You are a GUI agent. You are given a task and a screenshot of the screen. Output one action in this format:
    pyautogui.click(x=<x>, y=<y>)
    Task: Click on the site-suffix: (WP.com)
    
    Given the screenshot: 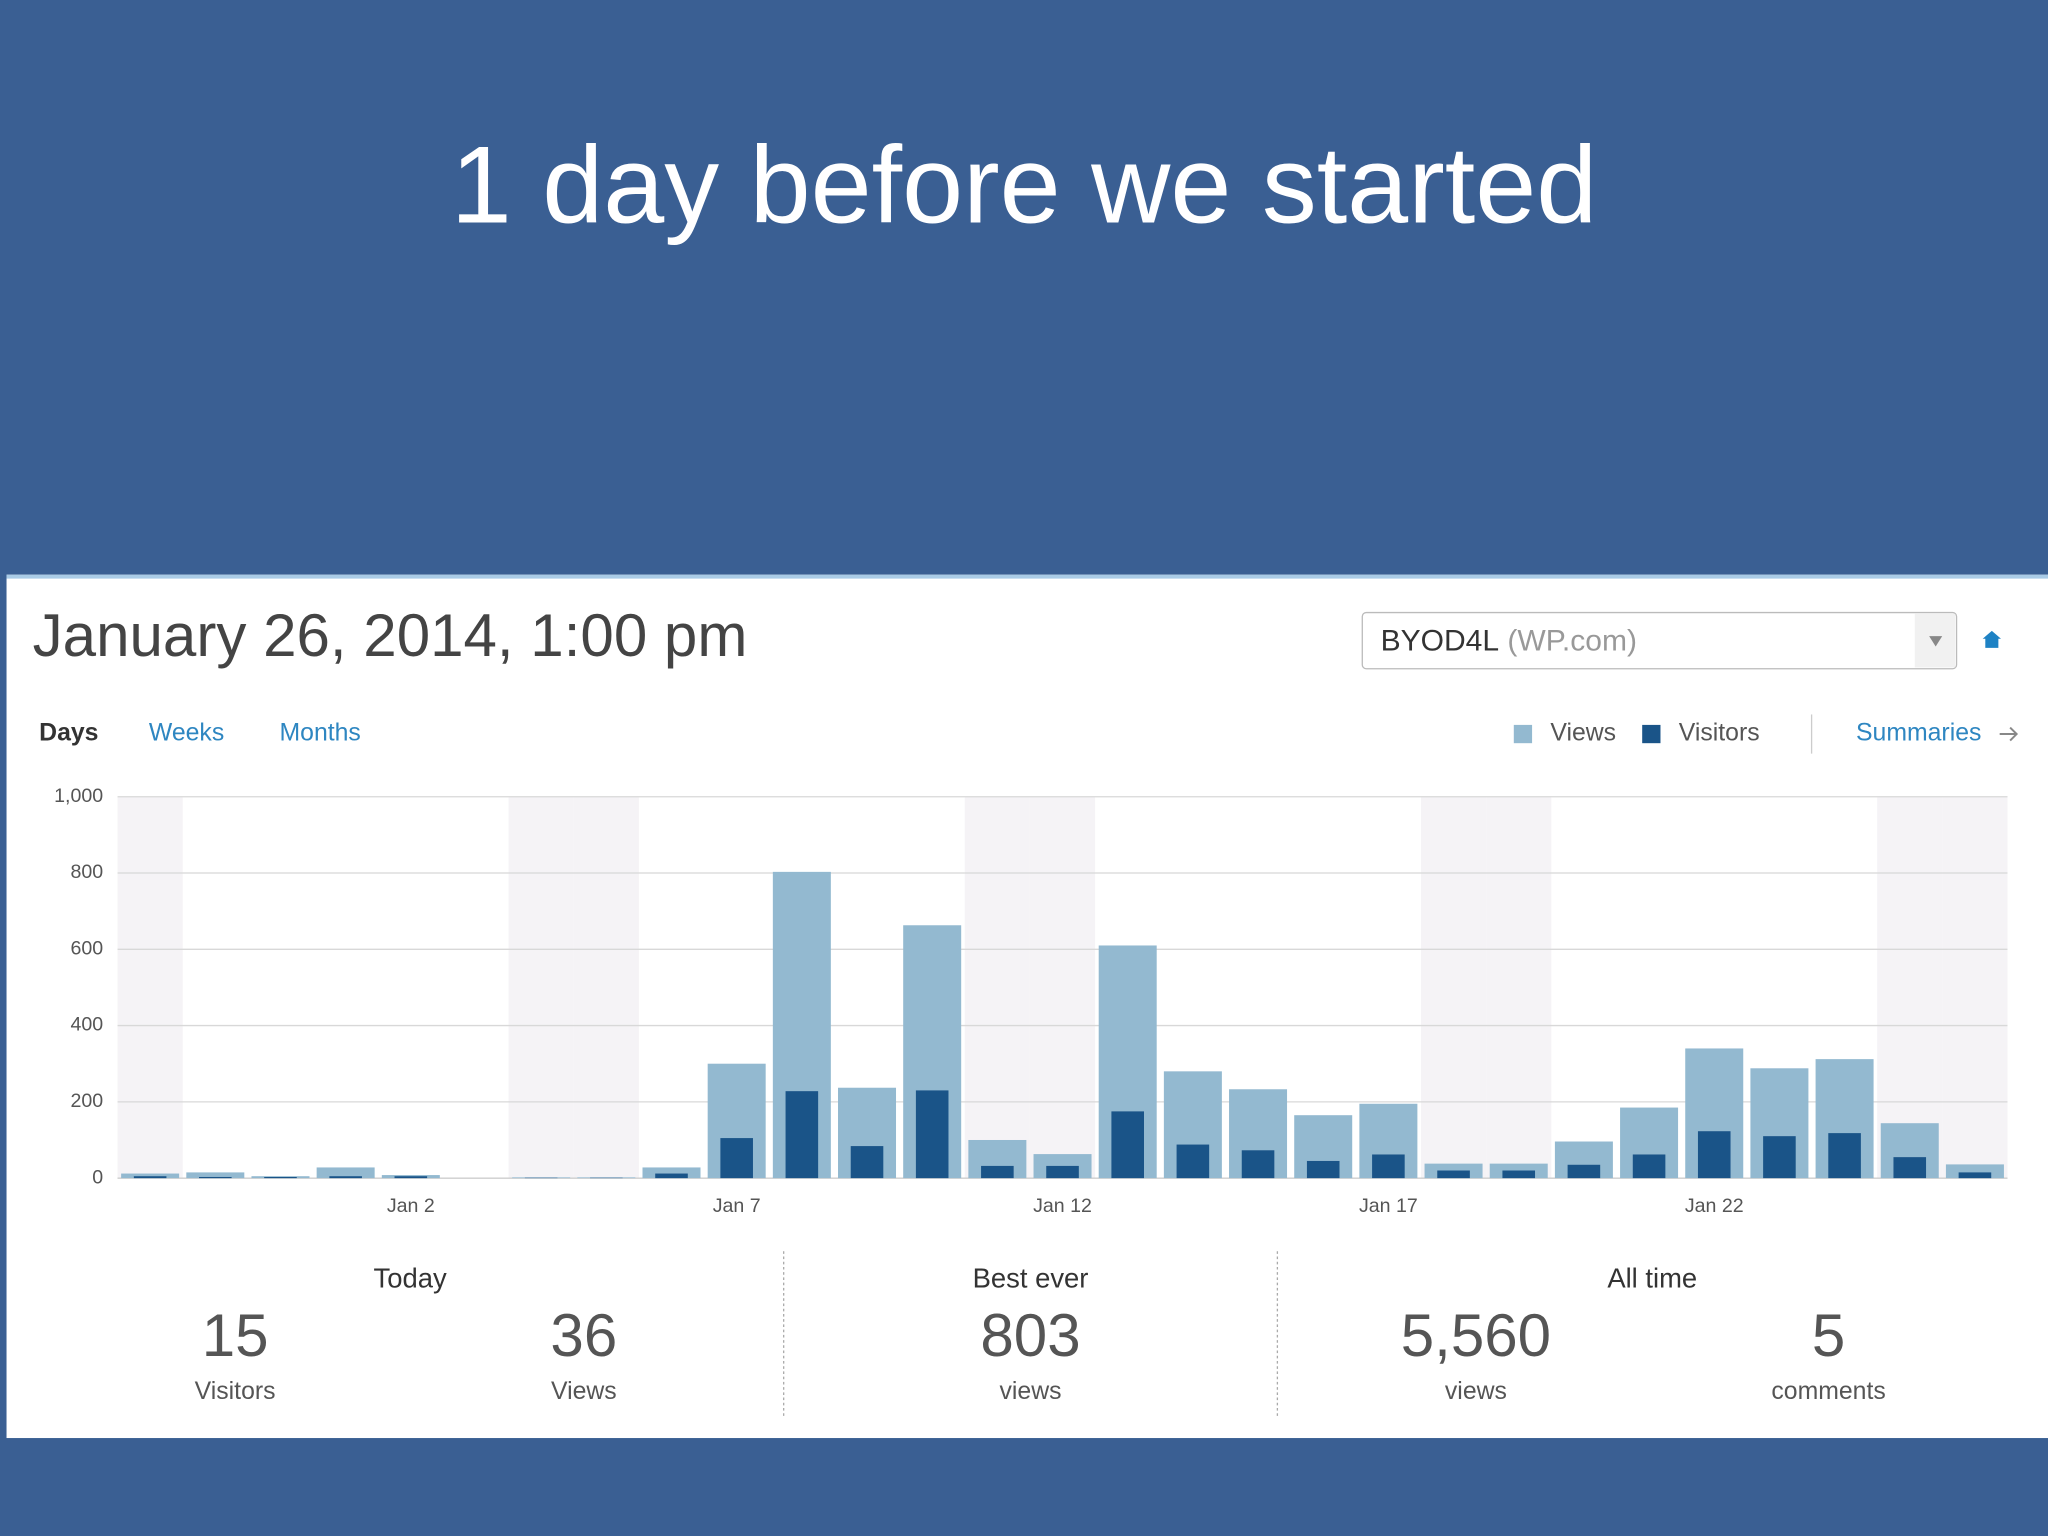 What is the action you would take?
    pyautogui.click(x=1572, y=641)
    